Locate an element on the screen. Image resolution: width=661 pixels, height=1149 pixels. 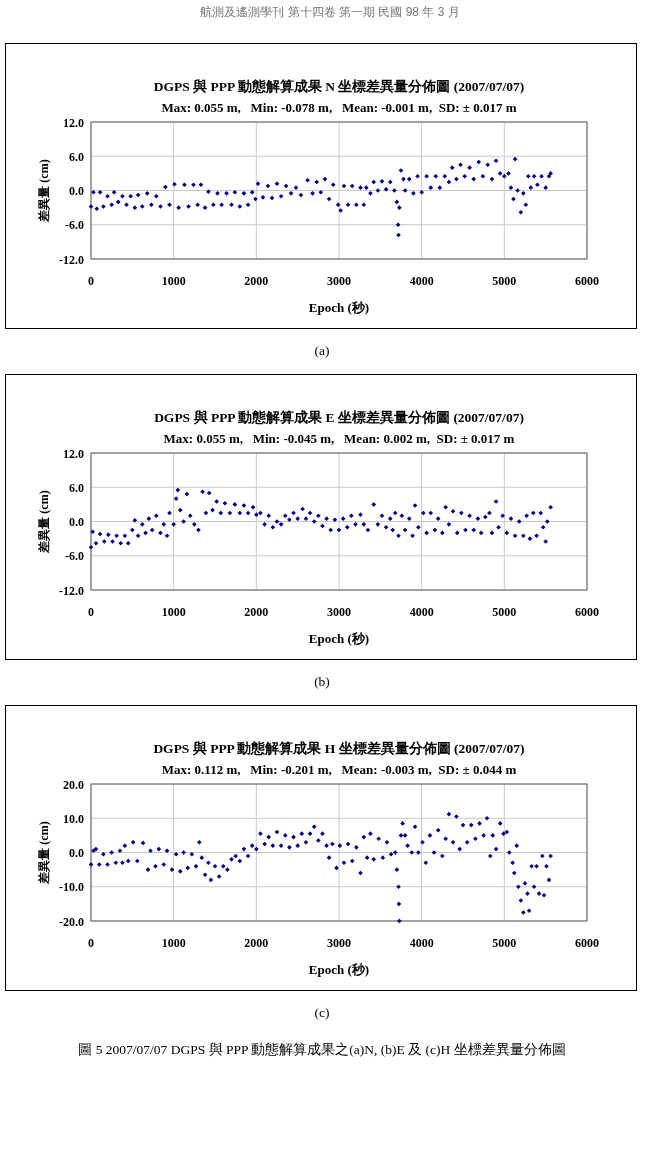
caption: 圖 5 2007/07/07 DGPS 與 PPP 動態解算成果之(a)N, (b)E 及 (c)H 坐標差異量分佈圖 is located at coordinates (322, 1049).